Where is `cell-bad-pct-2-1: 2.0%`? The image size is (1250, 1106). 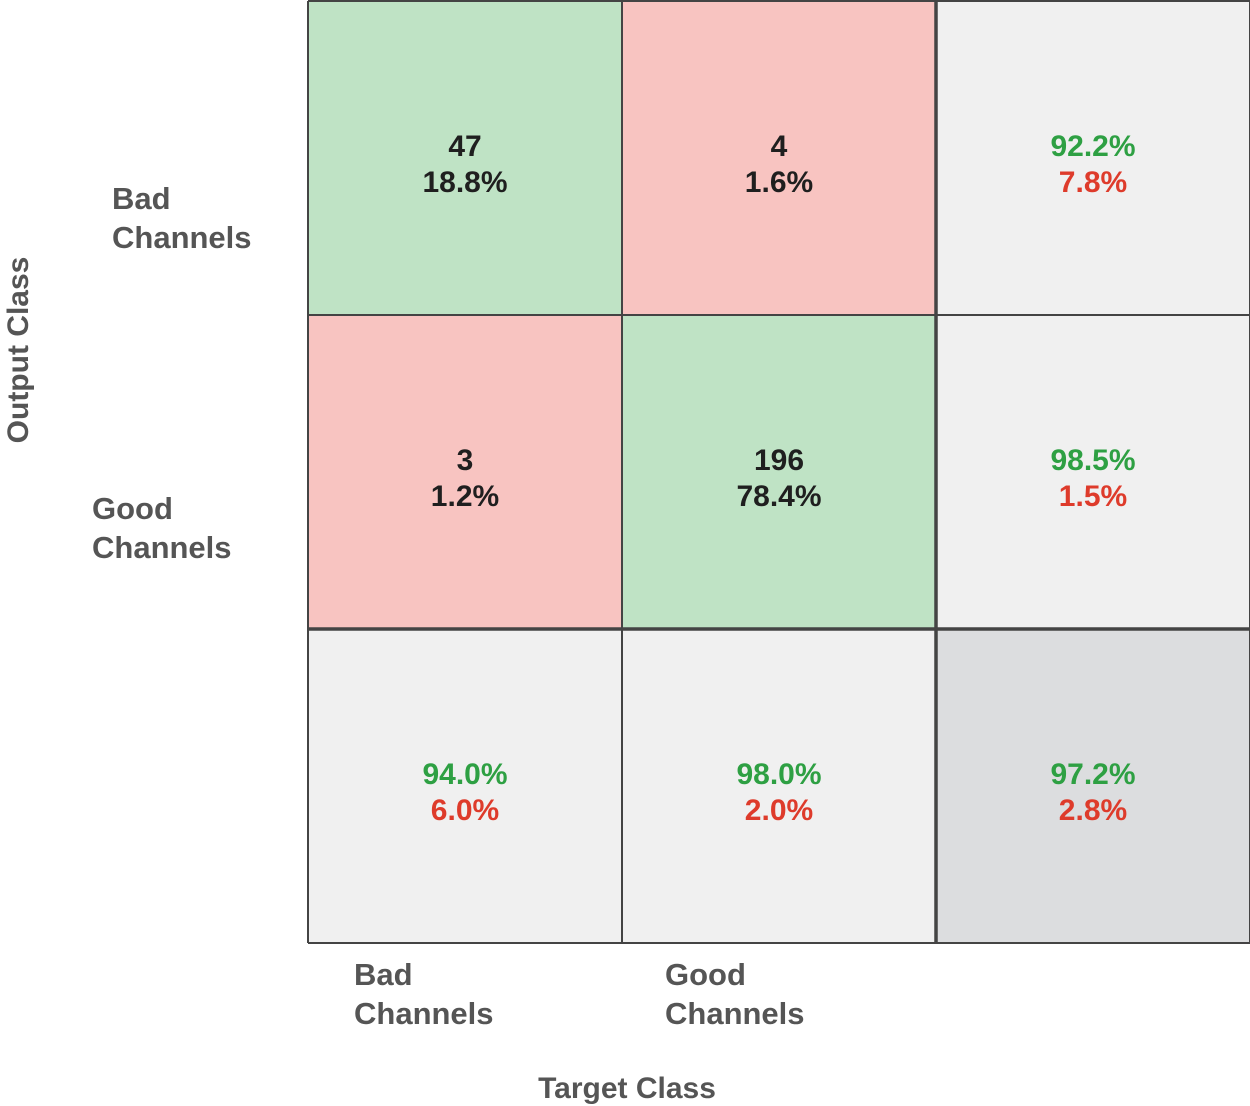 cell-bad-pct-2-1: 2.0% is located at coordinates (779, 810).